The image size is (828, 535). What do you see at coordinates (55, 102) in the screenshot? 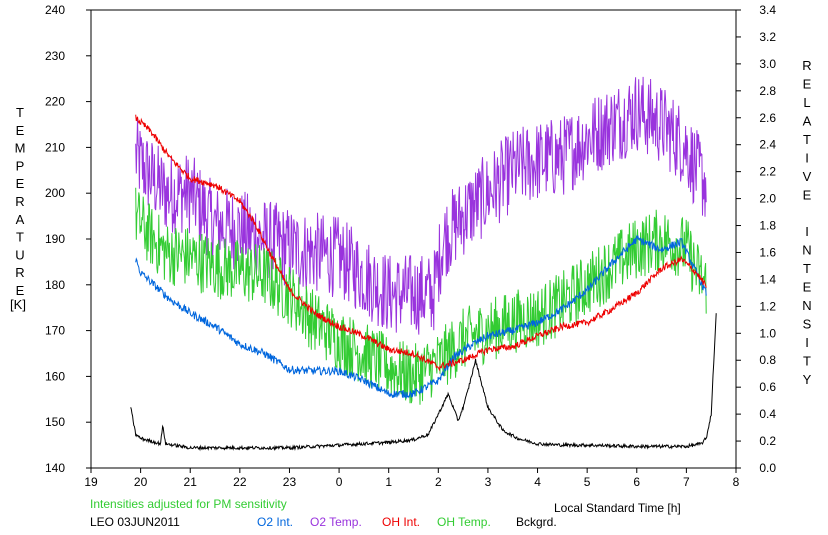
I see `left-tick-label: 220` at bounding box center [55, 102].